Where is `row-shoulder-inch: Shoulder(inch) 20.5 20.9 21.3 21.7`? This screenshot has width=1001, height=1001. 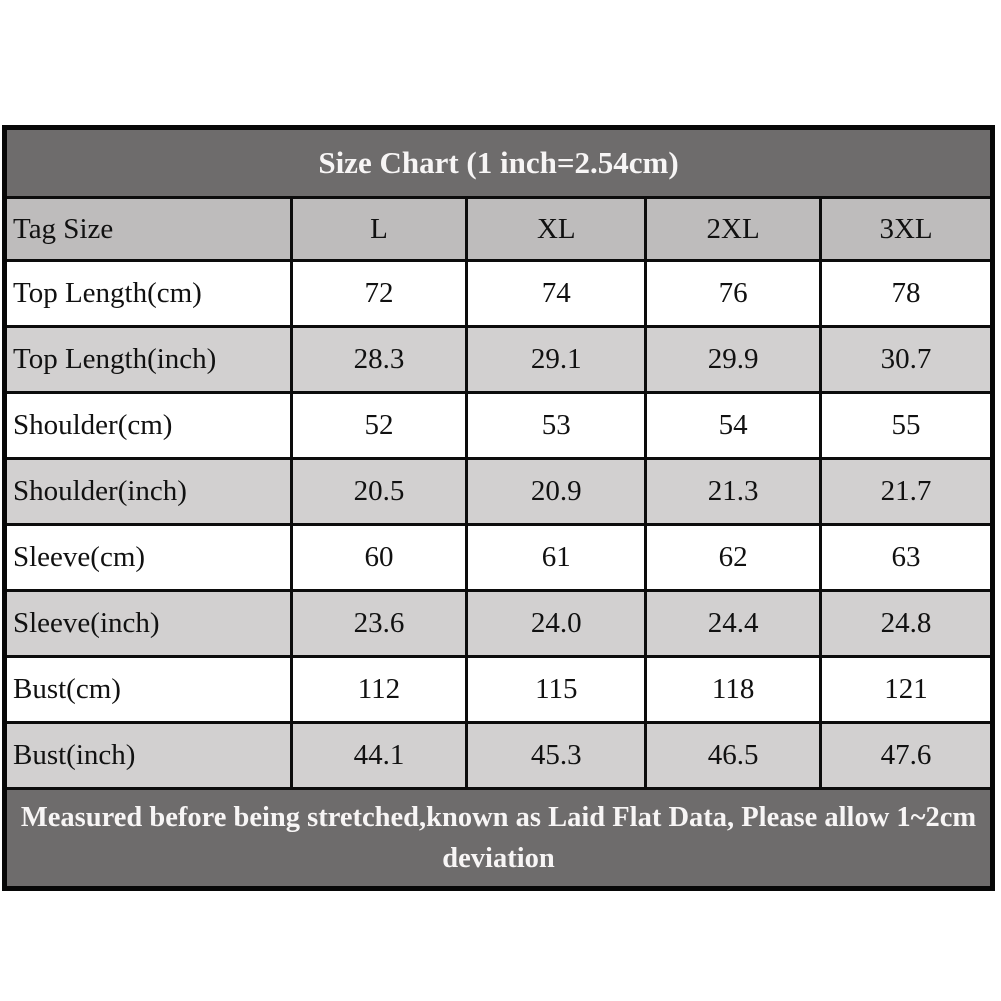 row-shoulder-inch: Shoulder(inch) 20.5 20.9 21.3 21.7 is located at coordinates (498, 491).